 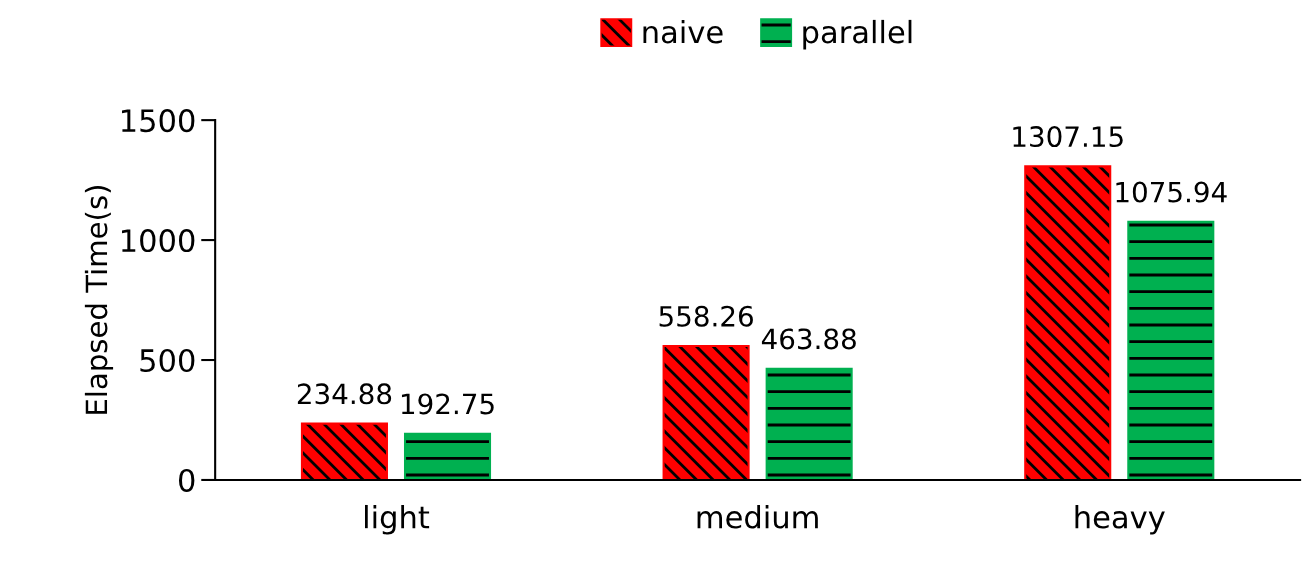 What do you see at coordinates (857, 34) in the screenshot?
I see `legend-label: parallel` at bounding box center [857, 34].